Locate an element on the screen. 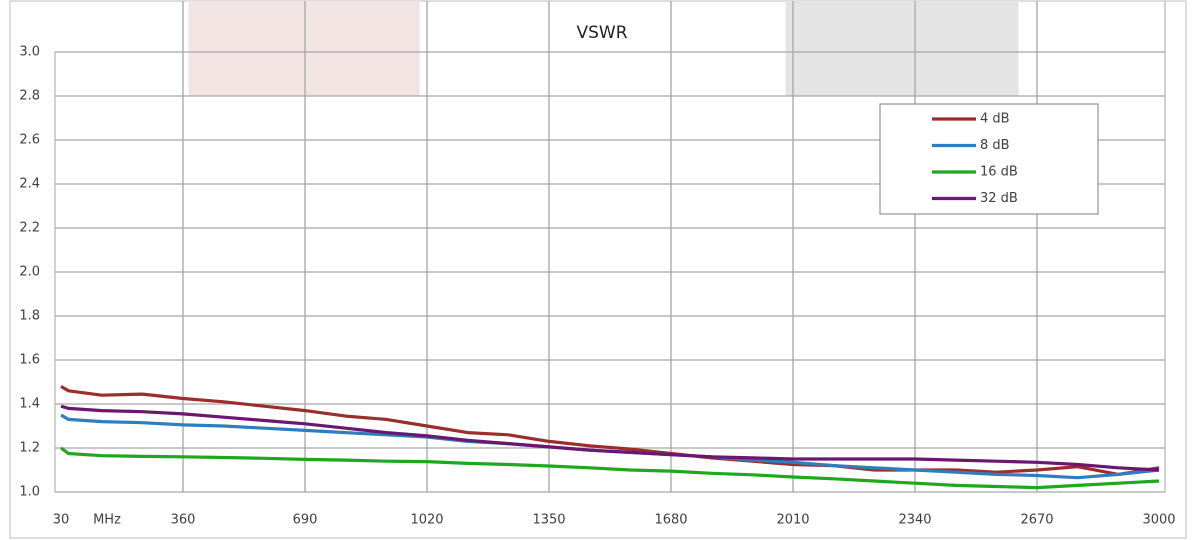  x-tick-label: 1680 is located at coordinates (670, 520).